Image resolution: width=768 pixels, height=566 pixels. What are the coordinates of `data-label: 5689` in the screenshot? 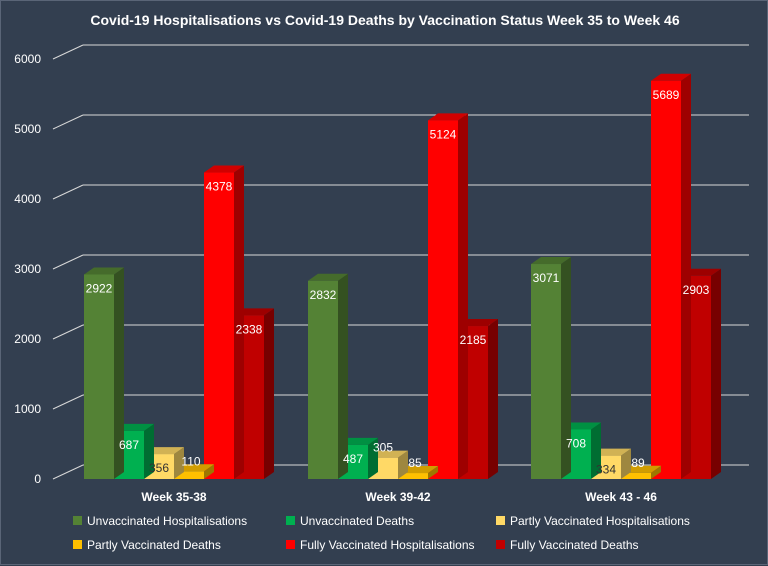 It's located at (666, 95).